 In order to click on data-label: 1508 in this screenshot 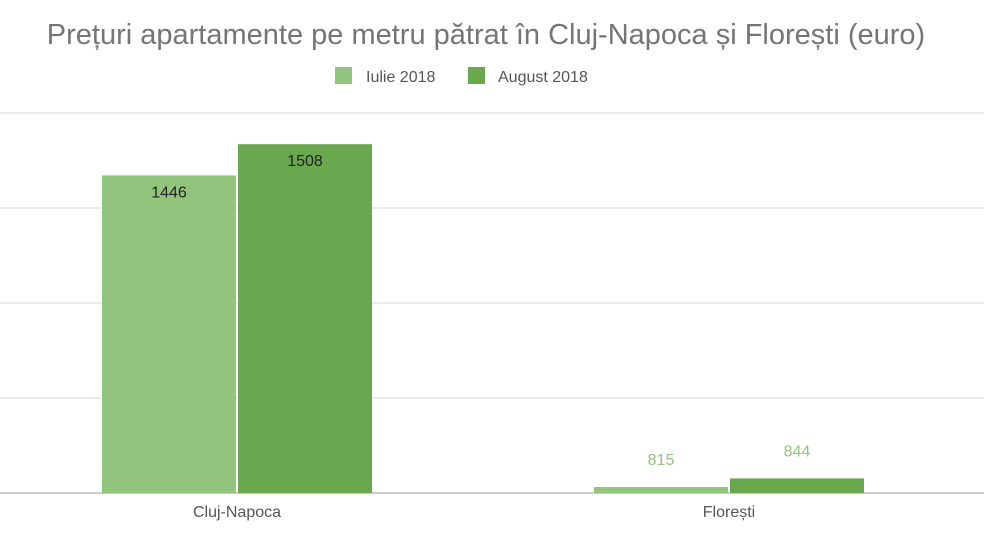, I will do `click(305, 161)`.